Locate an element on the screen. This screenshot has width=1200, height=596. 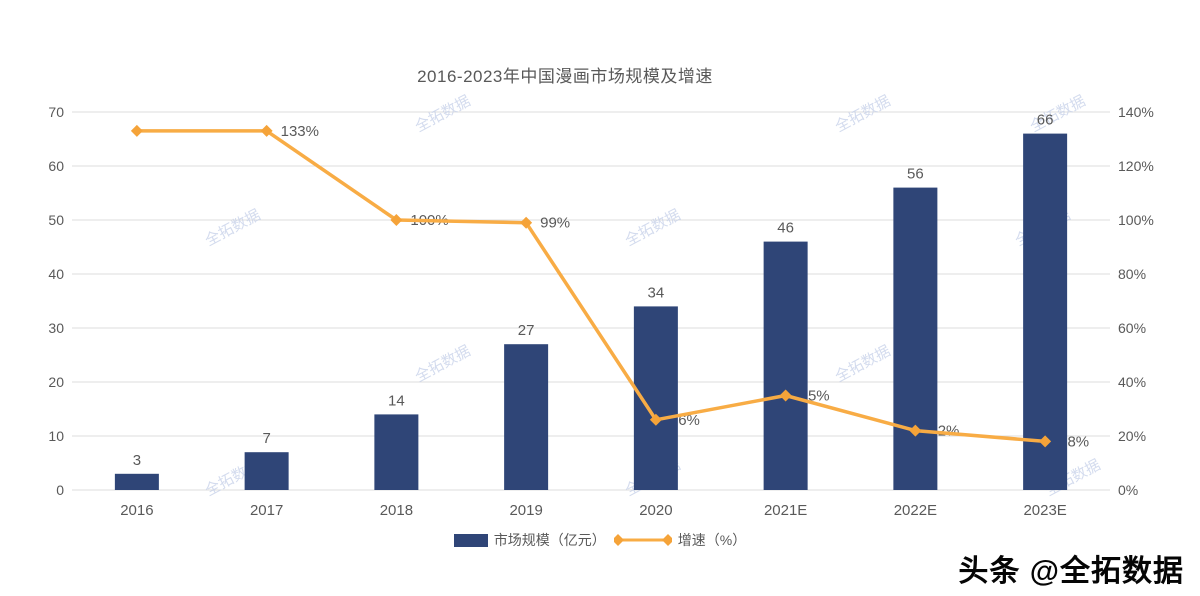
x-axis-label-2018: 2018 is located at coordinates (396, 510).